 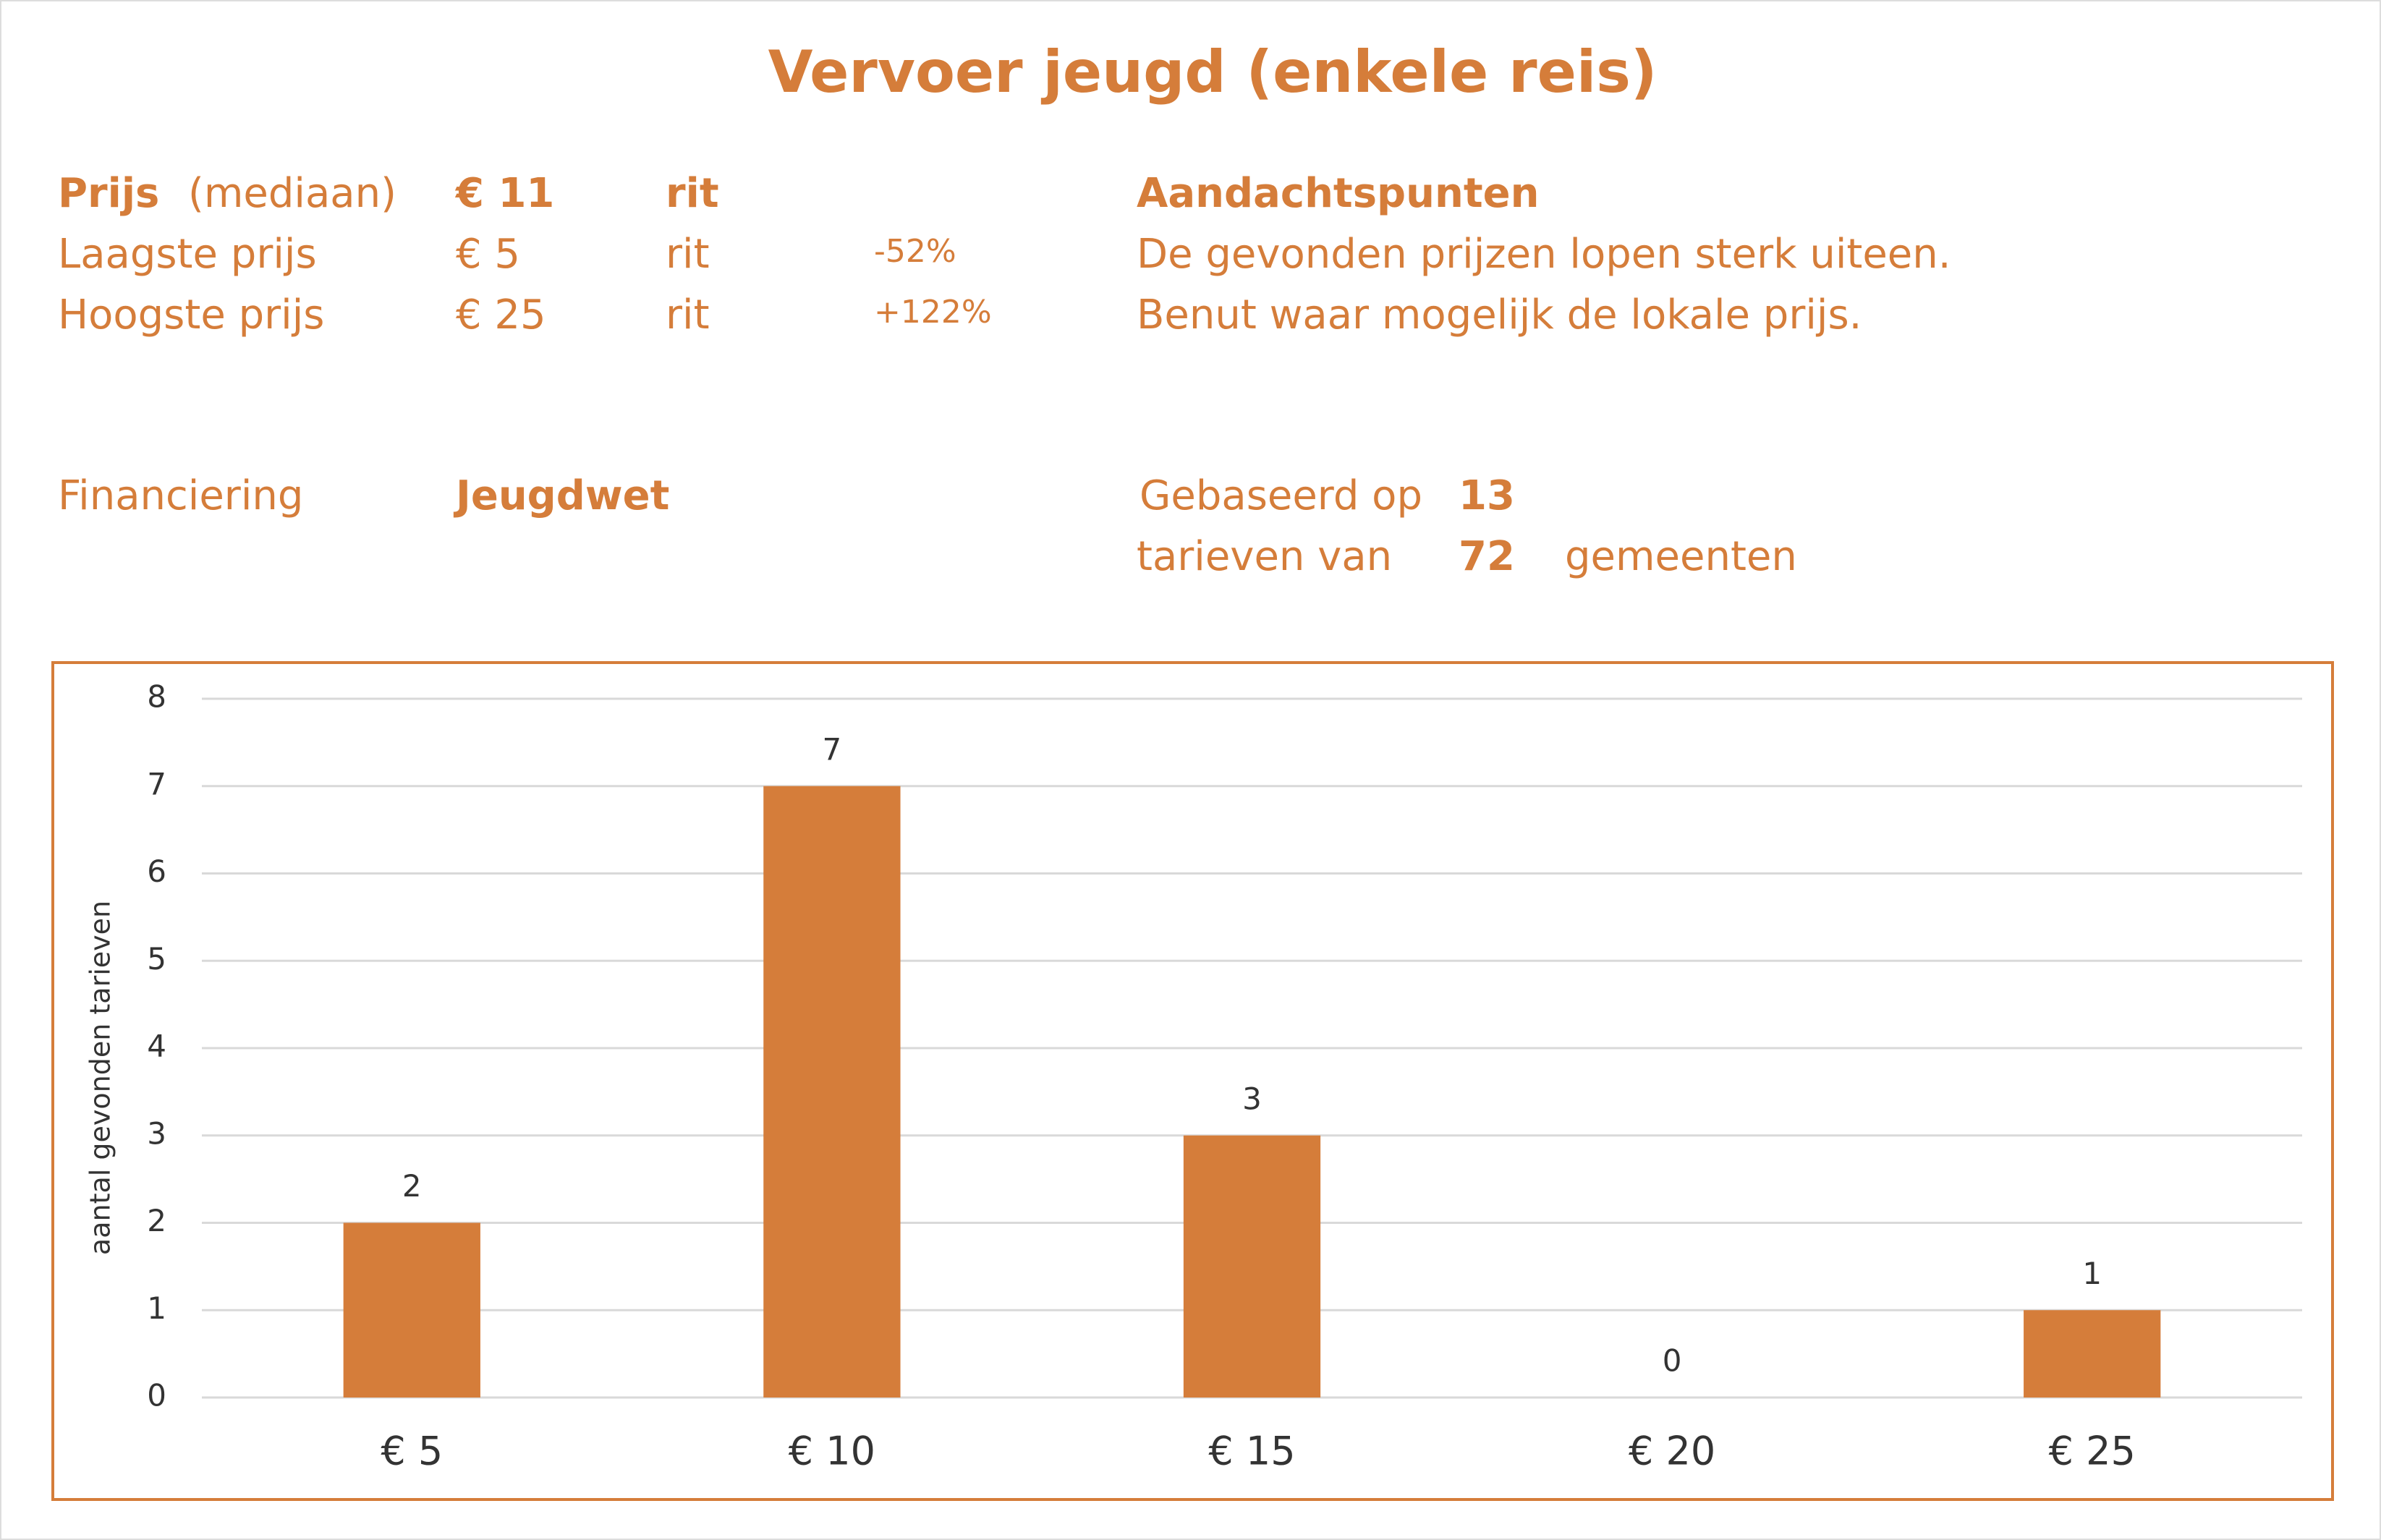 I want to click on x-tick-label: € 10, so click(x=832, y=1451).